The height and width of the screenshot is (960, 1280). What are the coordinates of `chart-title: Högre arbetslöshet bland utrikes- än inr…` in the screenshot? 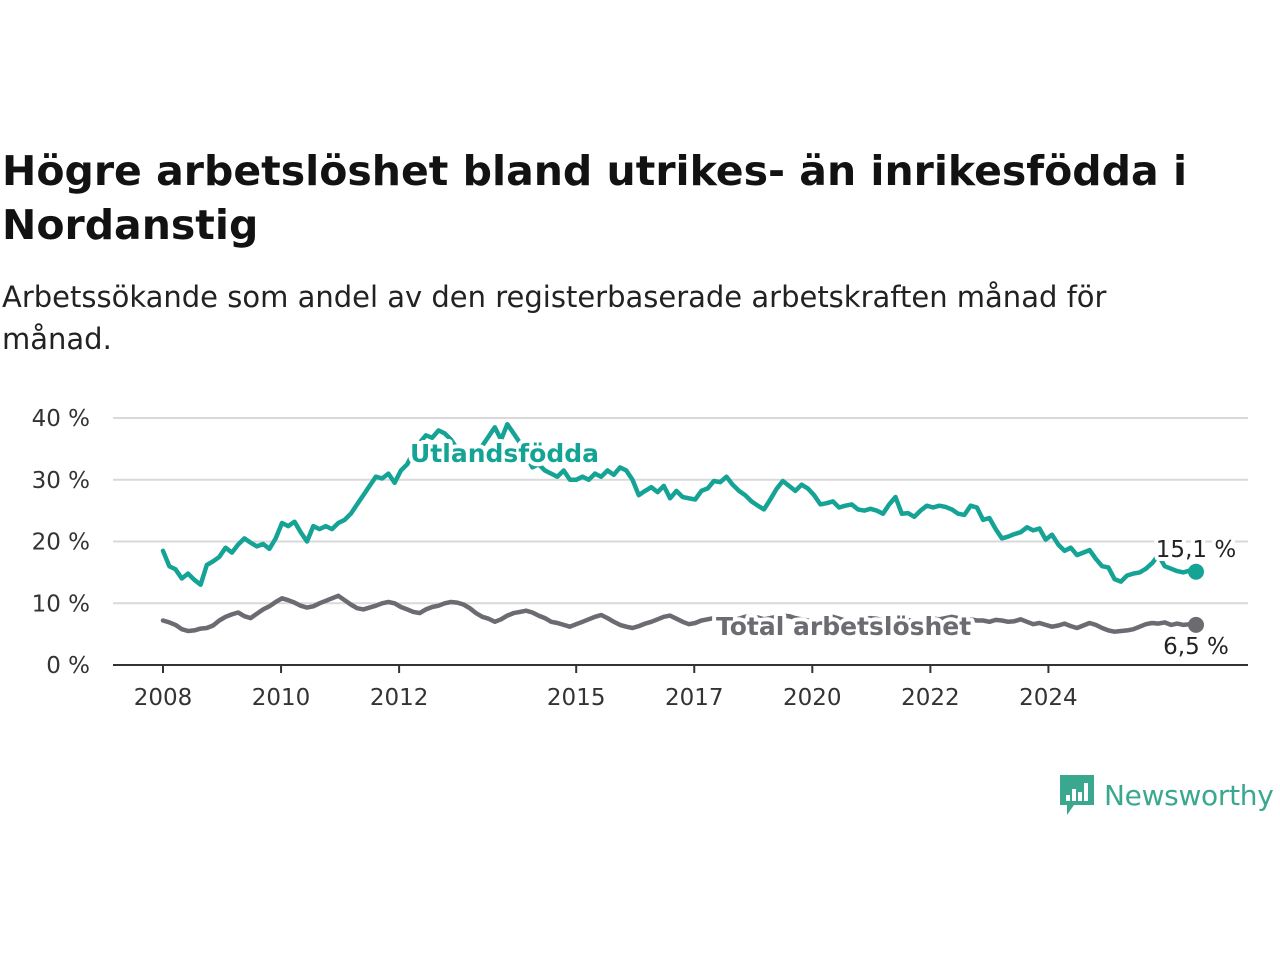 It's located at (594, 198).